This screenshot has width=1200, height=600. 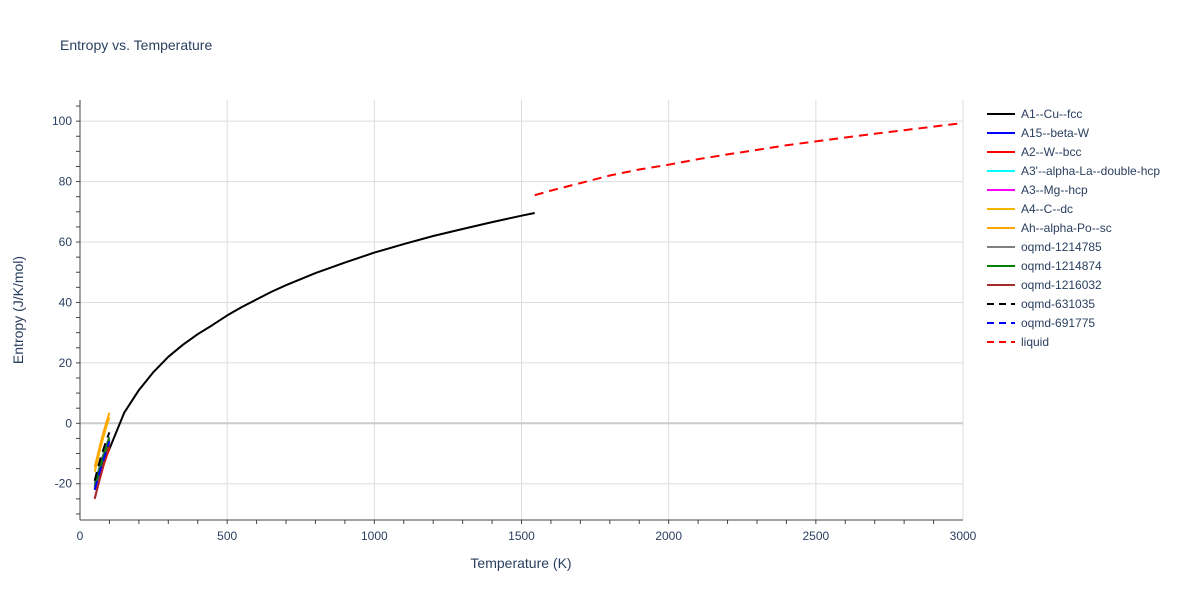 What do you see at coordinates (1058, 304) in the screenshot?
I see `legend-label: oqmd-631035` at bounding box center [1058, 304].